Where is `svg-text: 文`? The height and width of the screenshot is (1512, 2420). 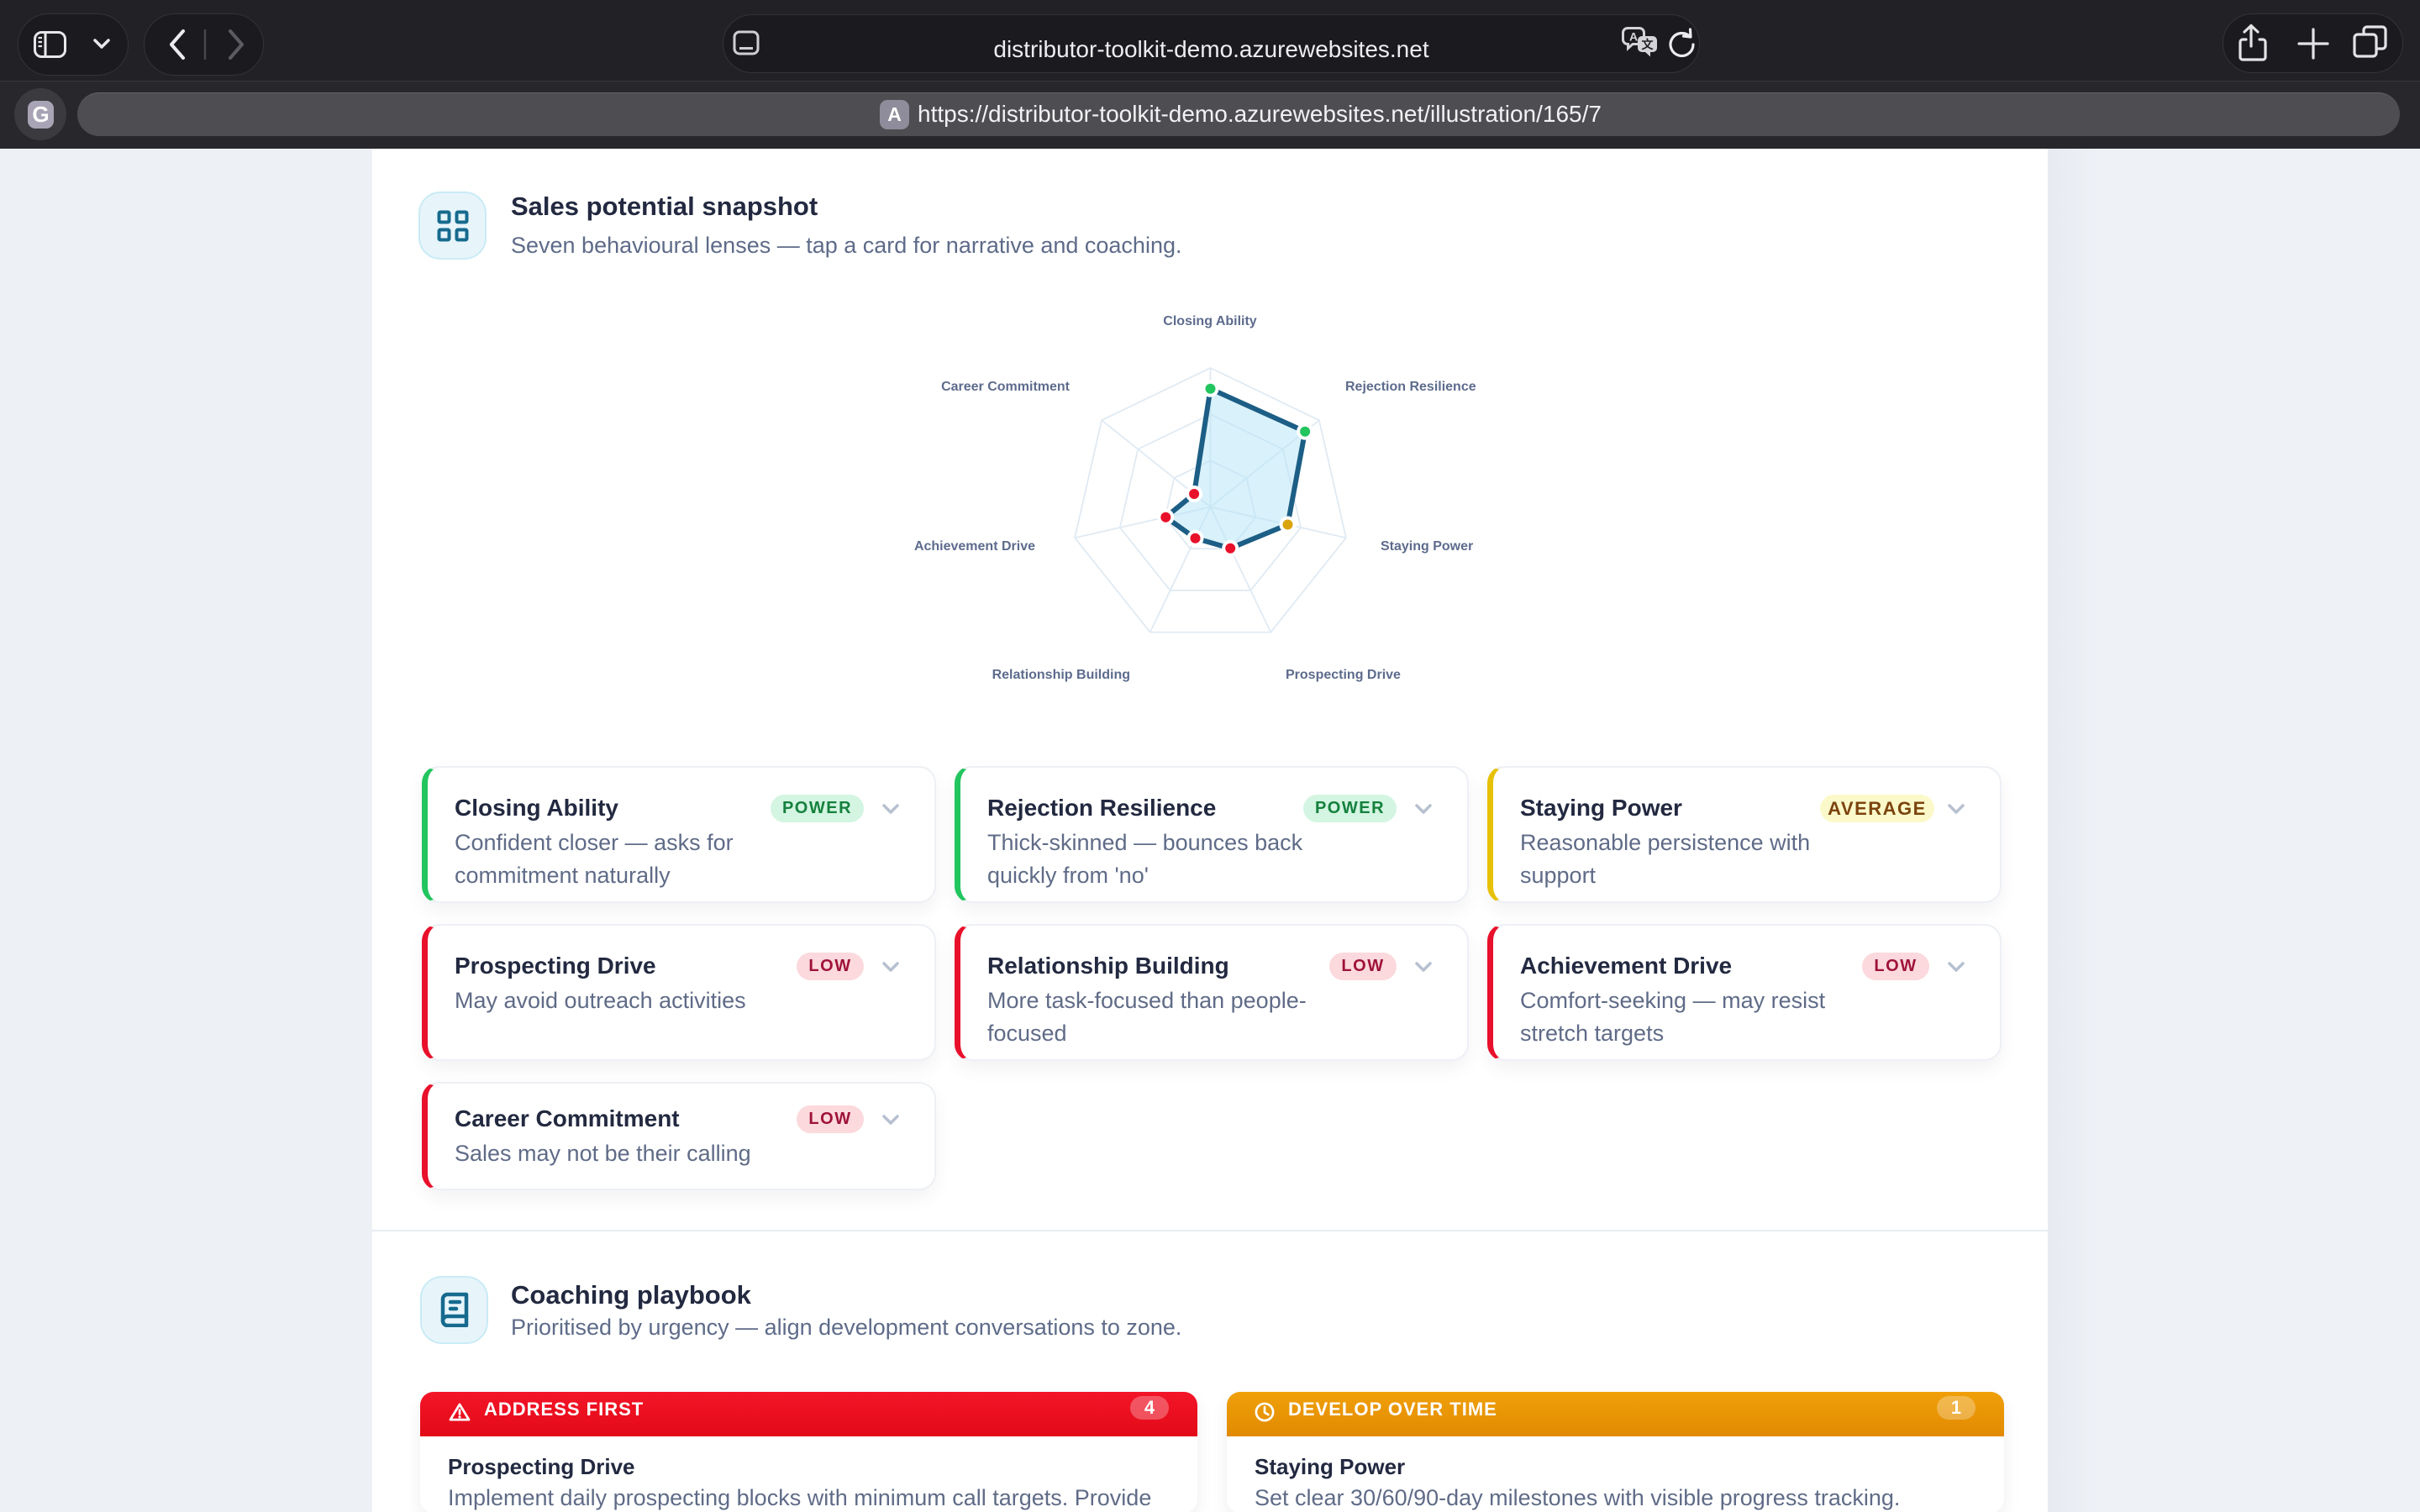 svg-text: 文 is located at coordinates (1649, 44).